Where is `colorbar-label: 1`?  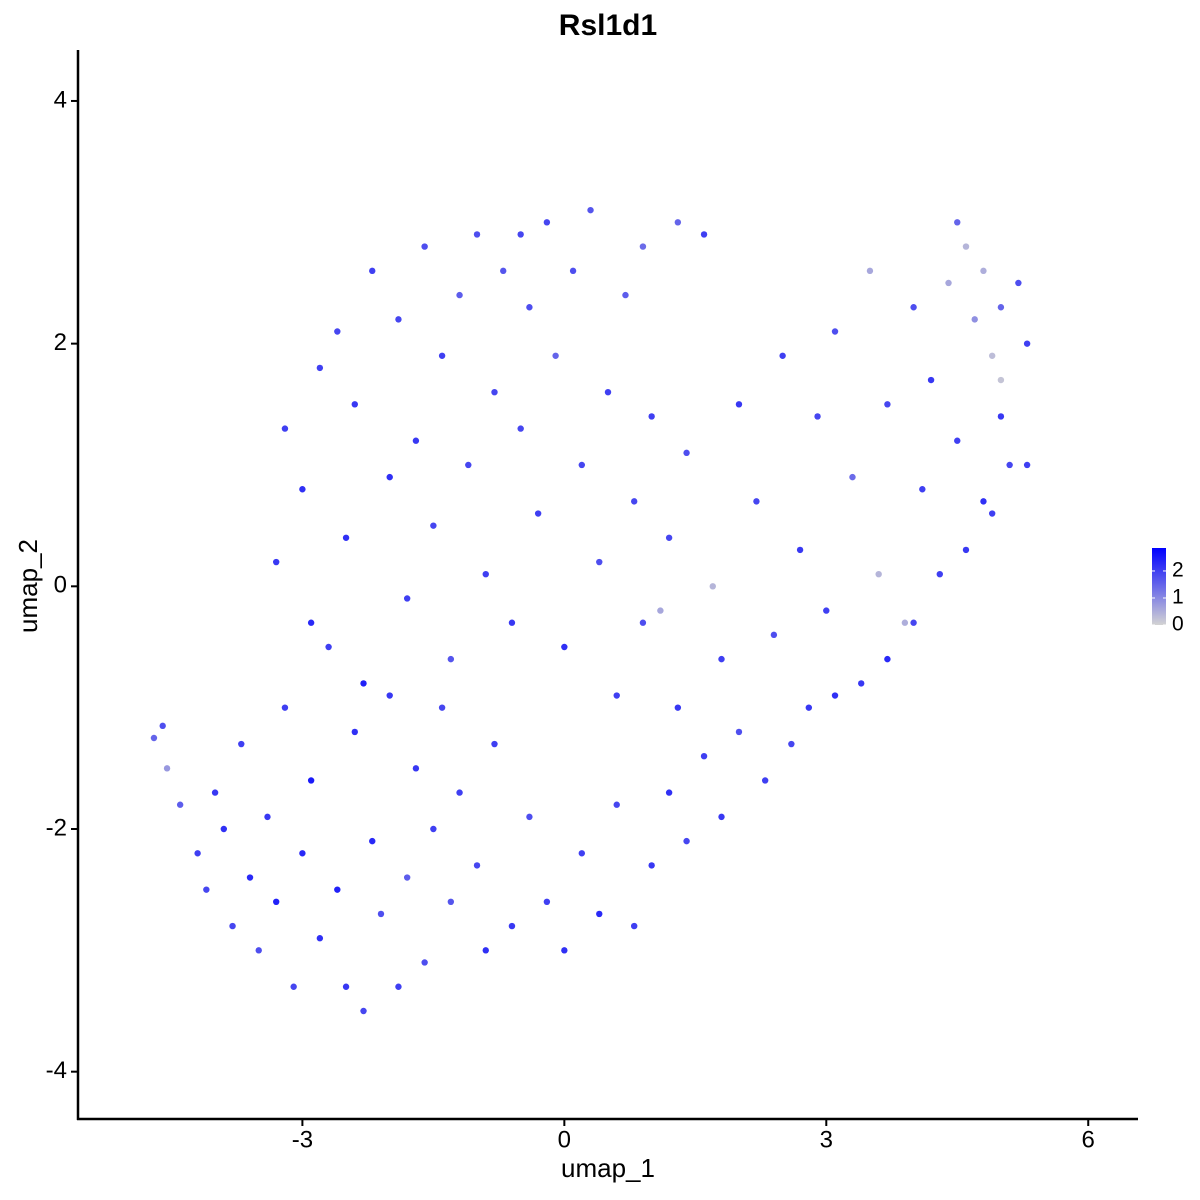 colorbar-label: 1 is located at coordinates (1178, 597).